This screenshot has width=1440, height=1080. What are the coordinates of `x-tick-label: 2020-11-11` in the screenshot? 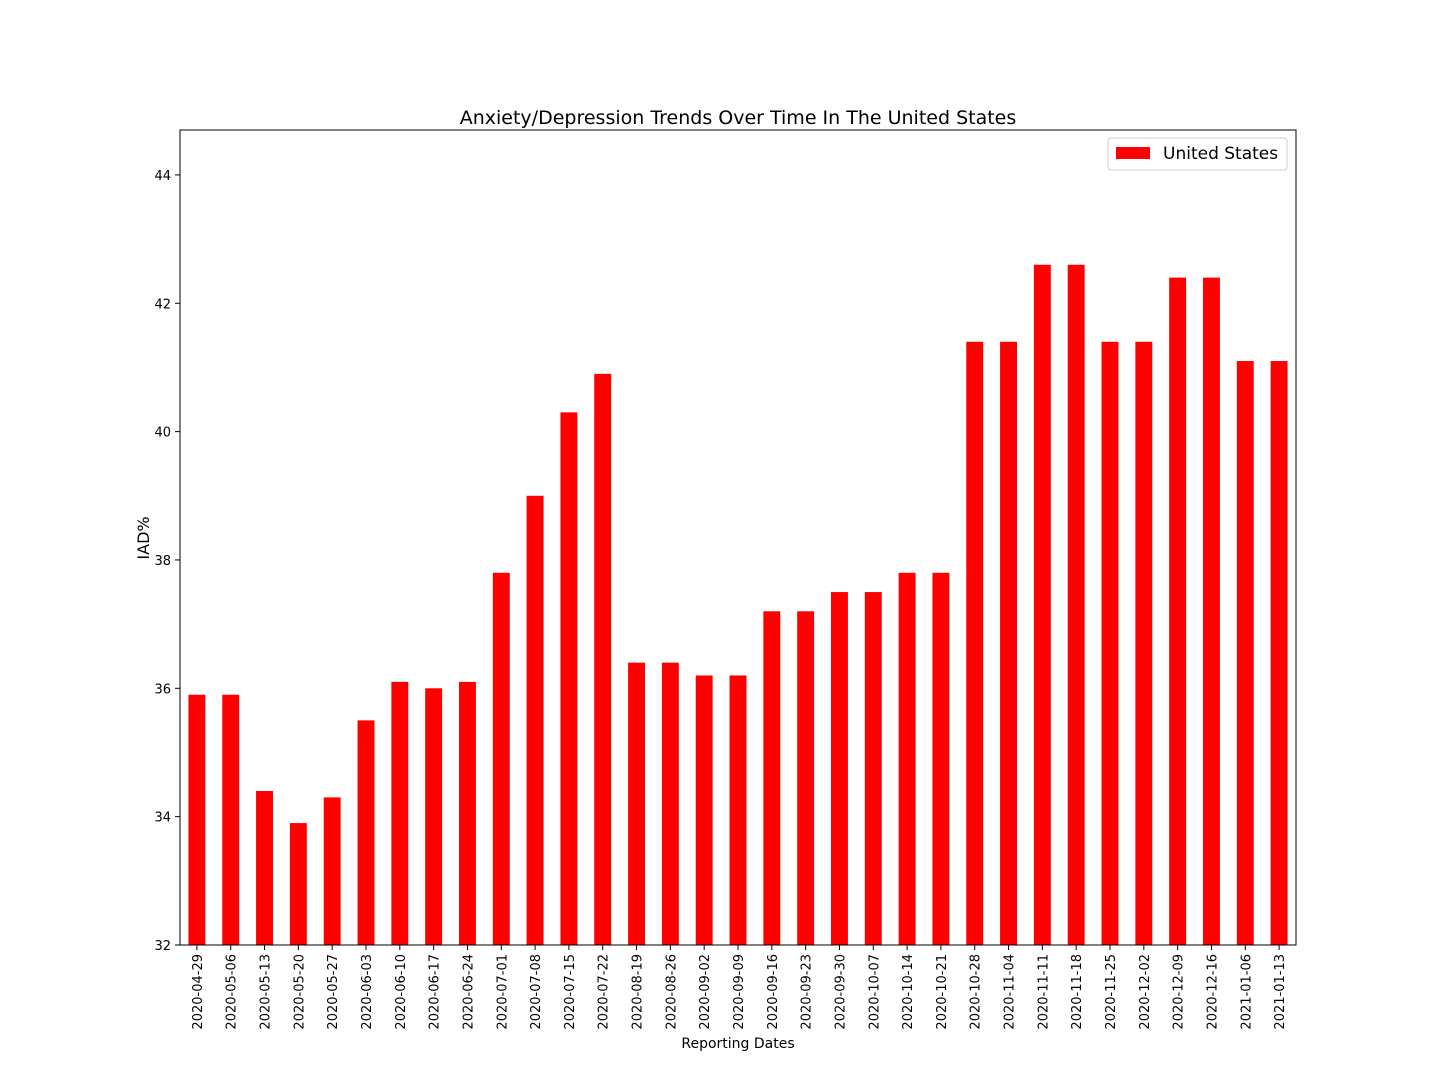 It's located at (1043, 992).